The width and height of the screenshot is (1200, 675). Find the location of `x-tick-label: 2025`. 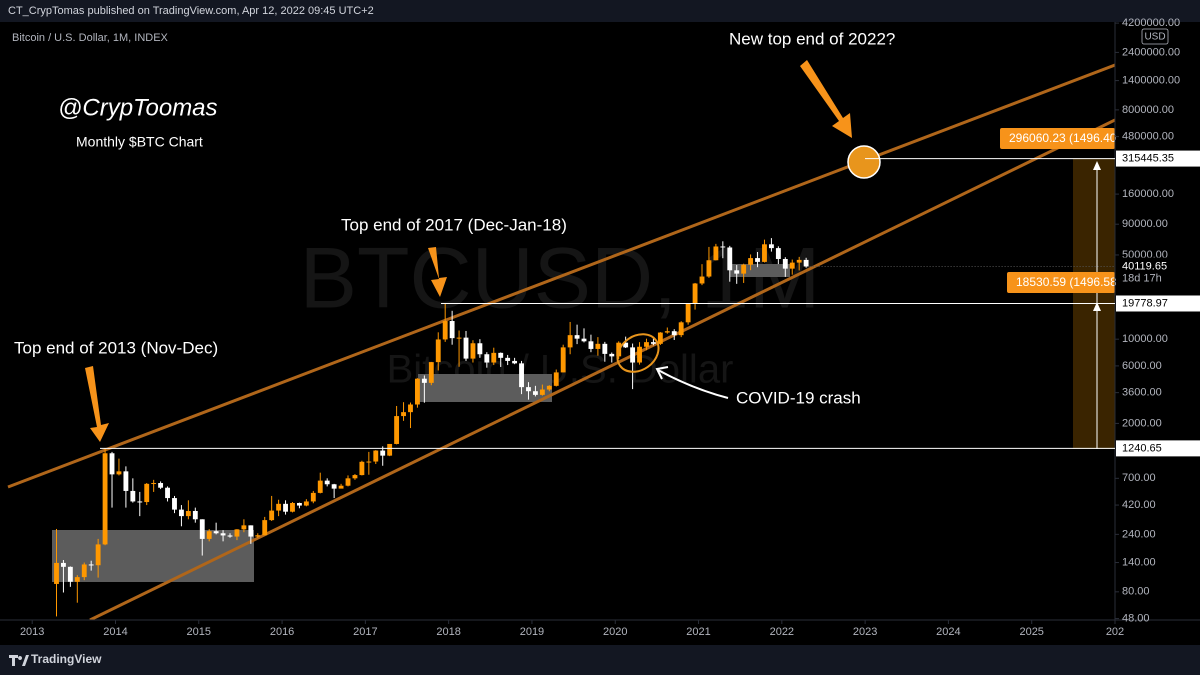

x-tick-label: 2025 is located at coordinates (1031, 632).